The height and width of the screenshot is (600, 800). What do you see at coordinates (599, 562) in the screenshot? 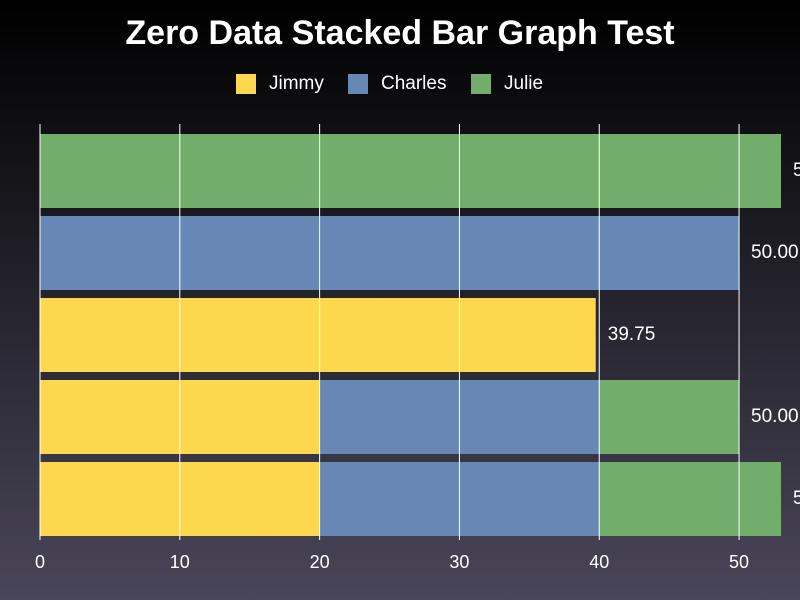
I see `x-tick-label: 40` at bounding box center [599, 562].